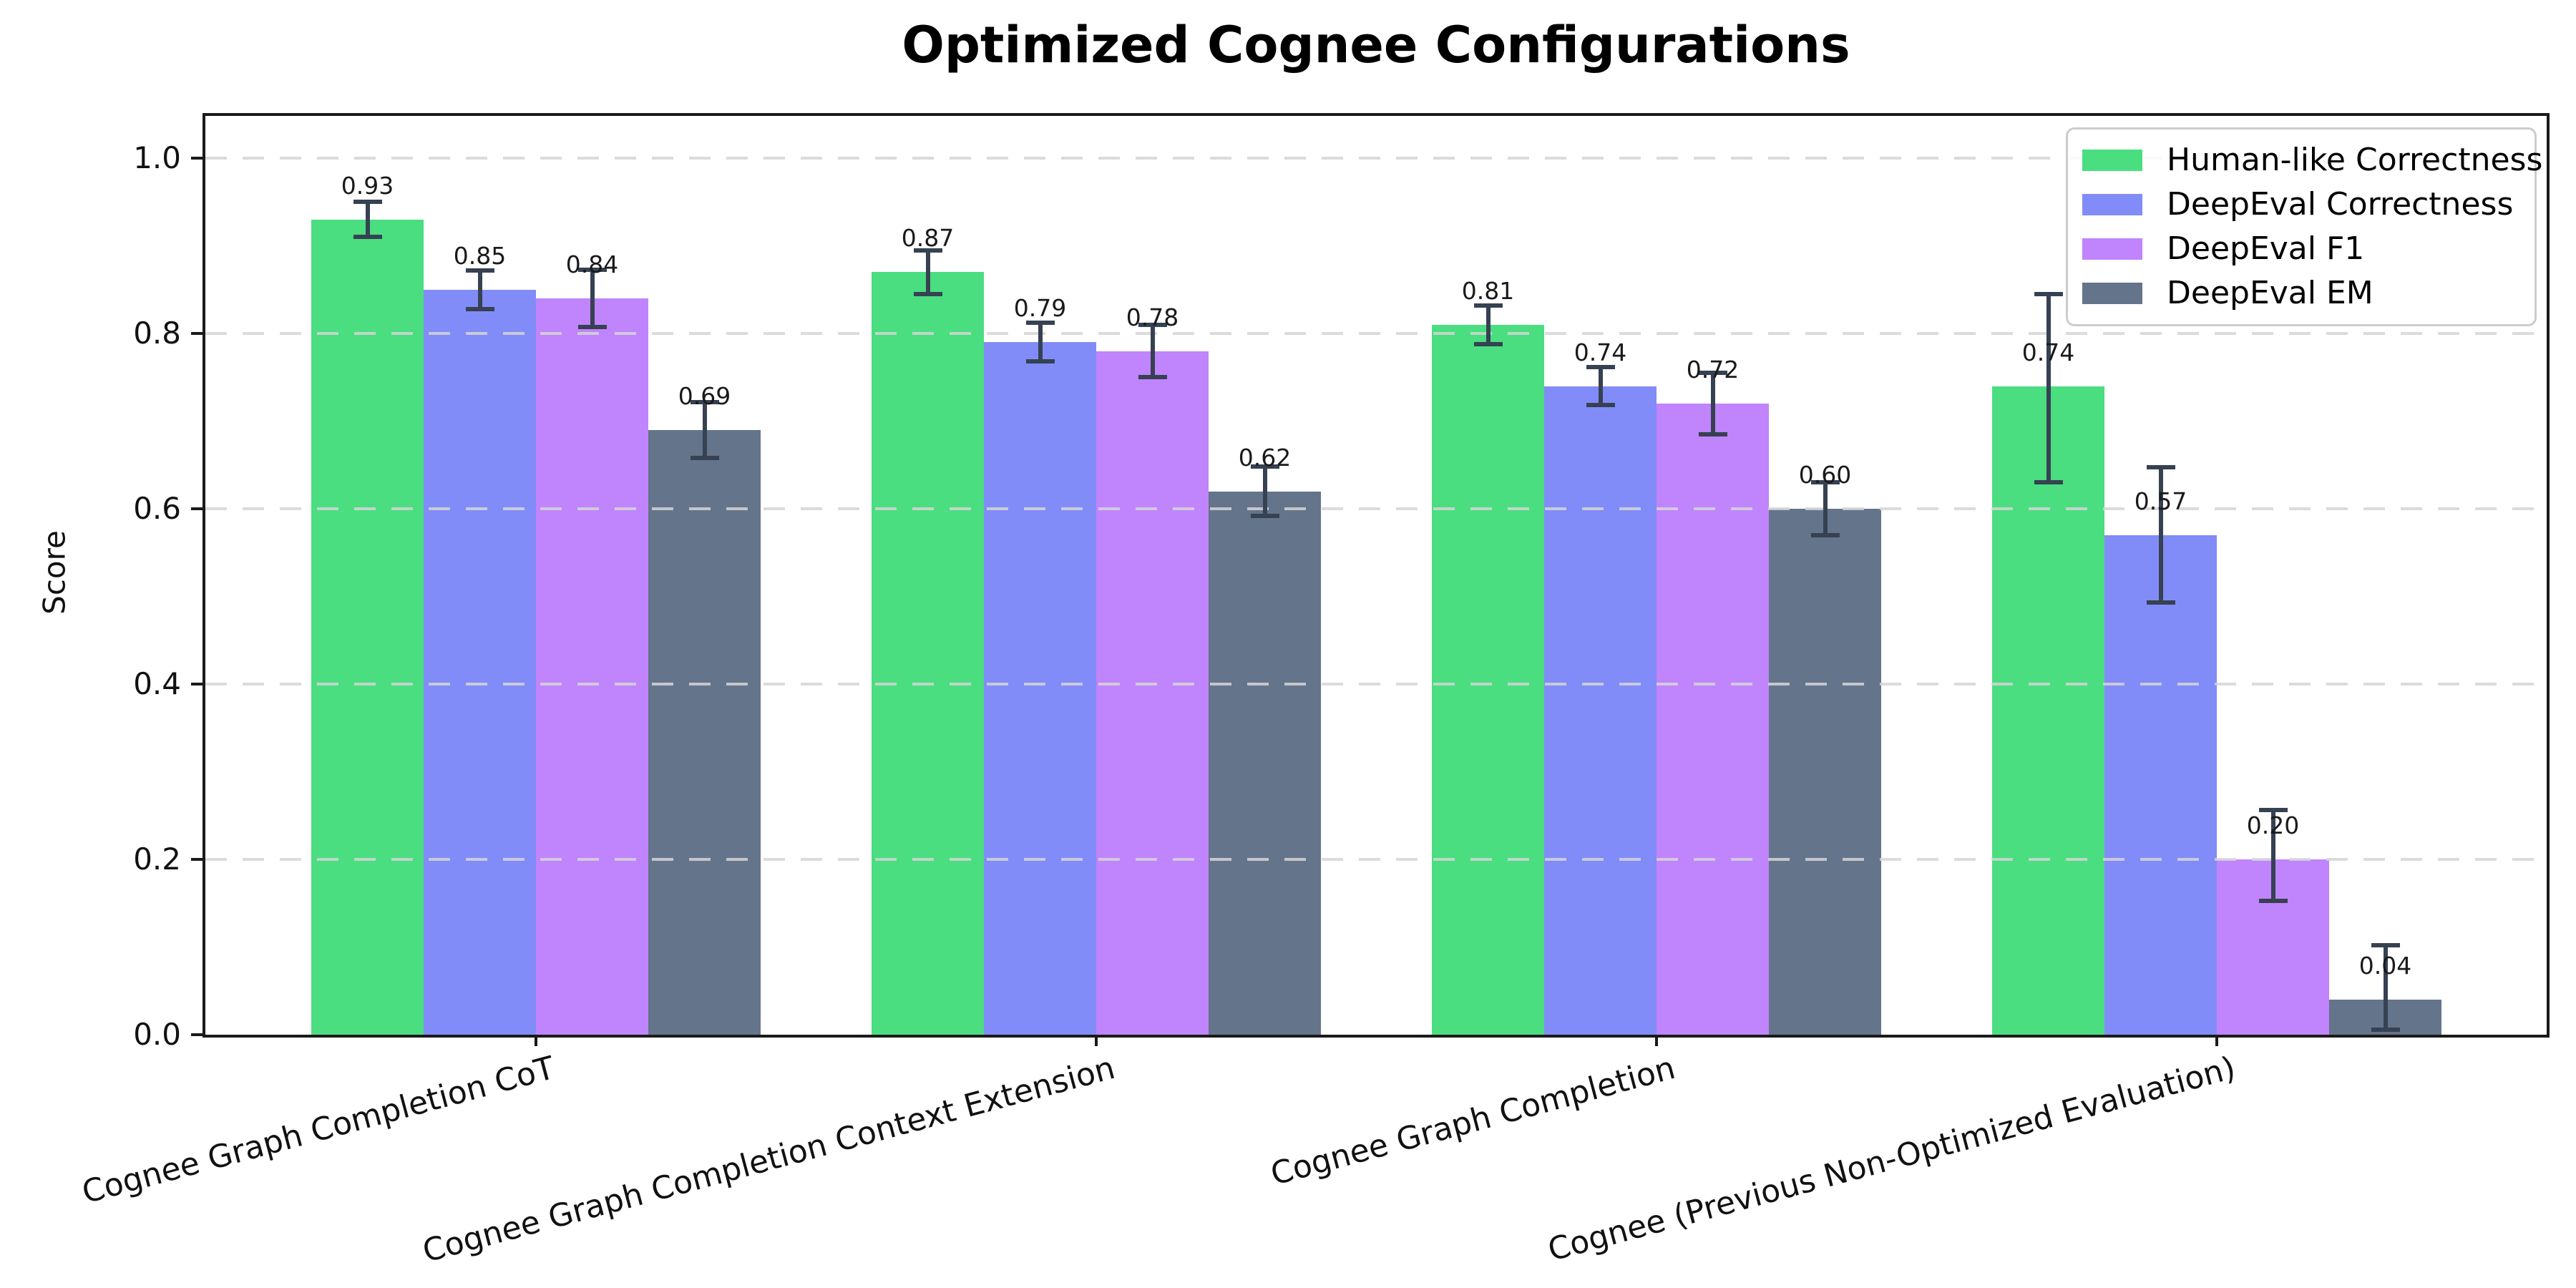  I want to click on bar-value-label: 0.20, so click(2273, 825).